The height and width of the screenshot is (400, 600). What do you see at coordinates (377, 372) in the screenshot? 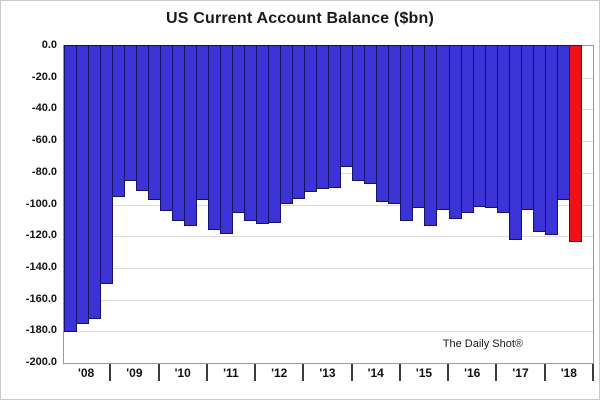
I see `x-year-label: '14` at bounding box center [377, 372].